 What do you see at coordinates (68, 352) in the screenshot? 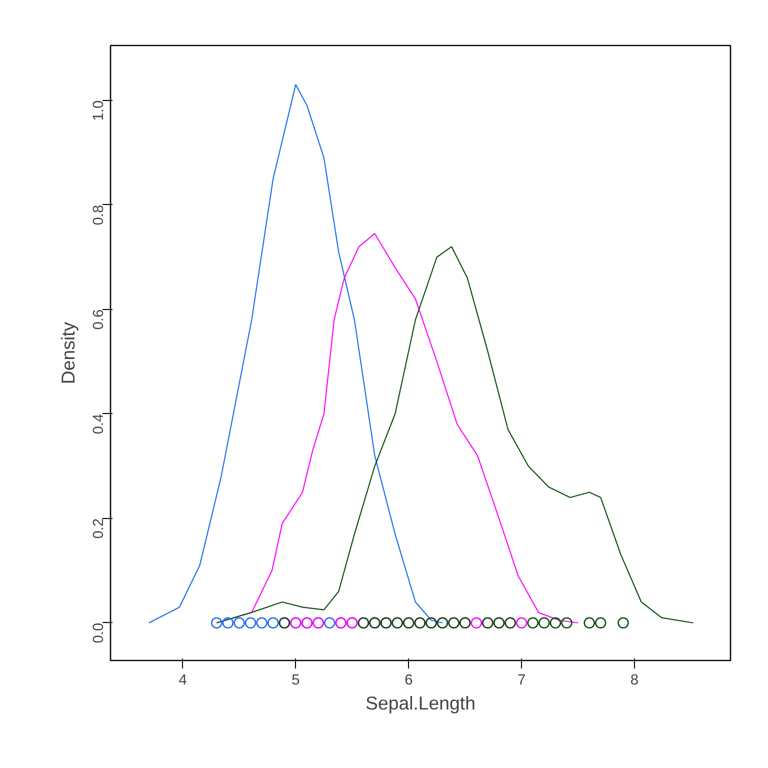
I see `y-axis-title: Density` at bounding box center [68, 352].